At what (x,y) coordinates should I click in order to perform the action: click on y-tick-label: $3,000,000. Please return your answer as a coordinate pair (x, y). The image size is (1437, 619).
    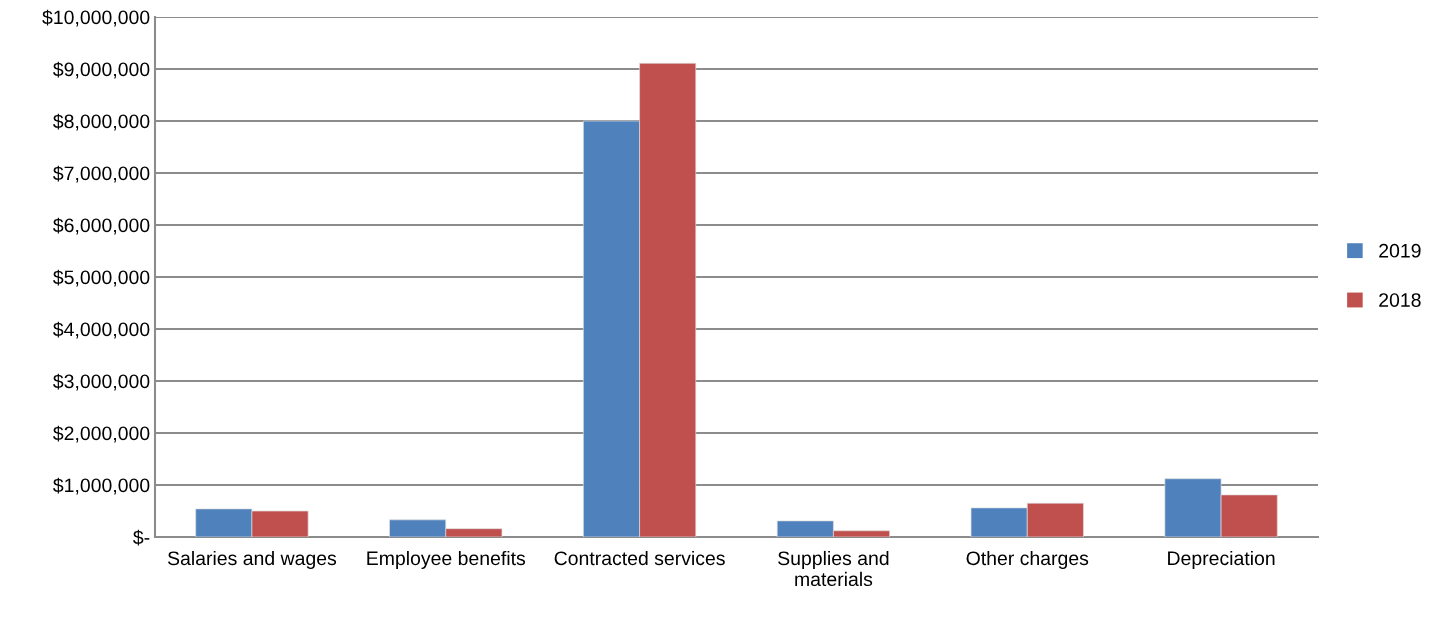
    Looking at the image, I should click on (101, 382).